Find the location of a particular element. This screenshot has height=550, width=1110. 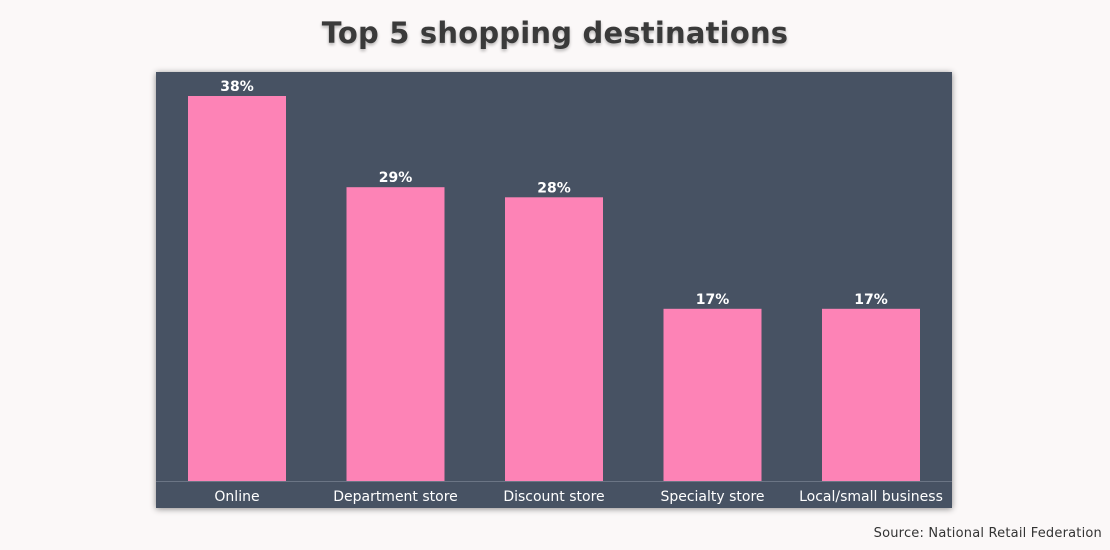

data-label: 29% is located at coordinates (396, 178).